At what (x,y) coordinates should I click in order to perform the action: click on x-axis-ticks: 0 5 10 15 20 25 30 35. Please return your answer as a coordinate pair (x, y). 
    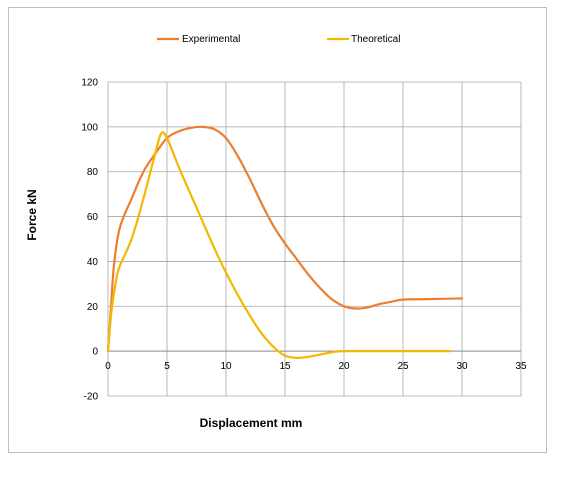
    Looking at the image, I should click on (316, 366).